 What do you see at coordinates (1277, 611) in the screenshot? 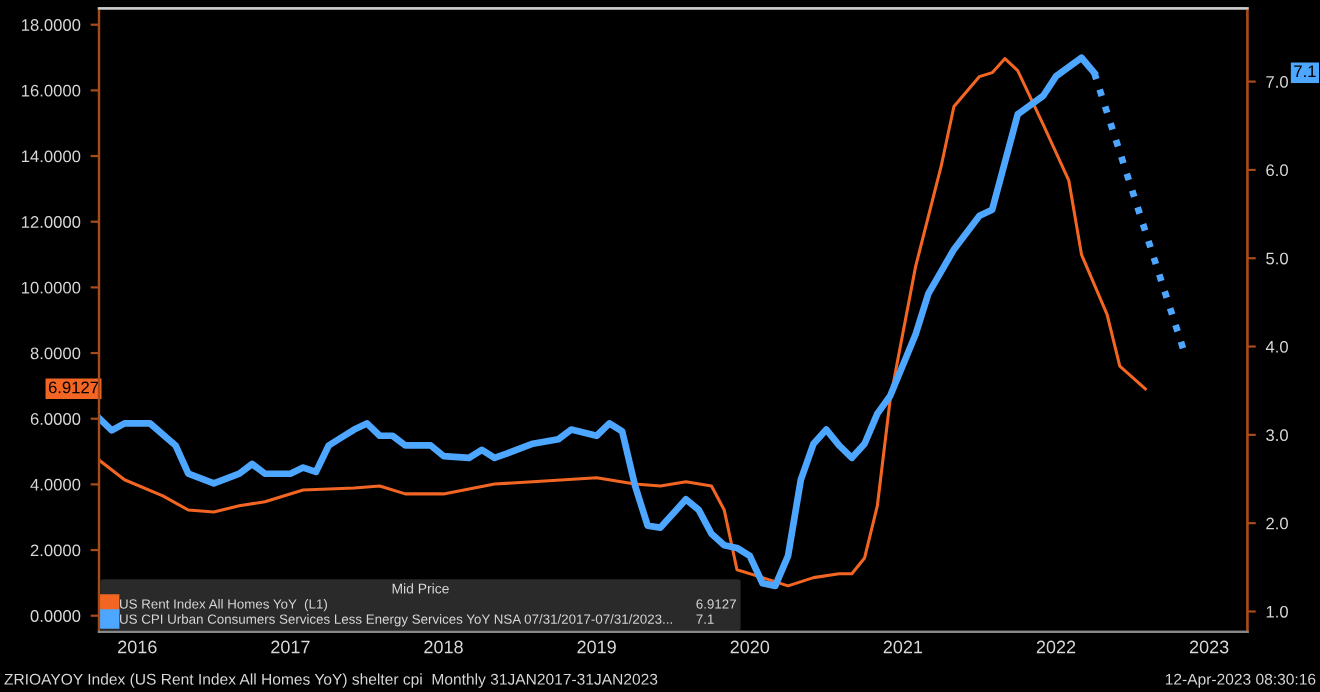
I see `y2-tick-label: 1.0` at bounding box center [1277, 611].